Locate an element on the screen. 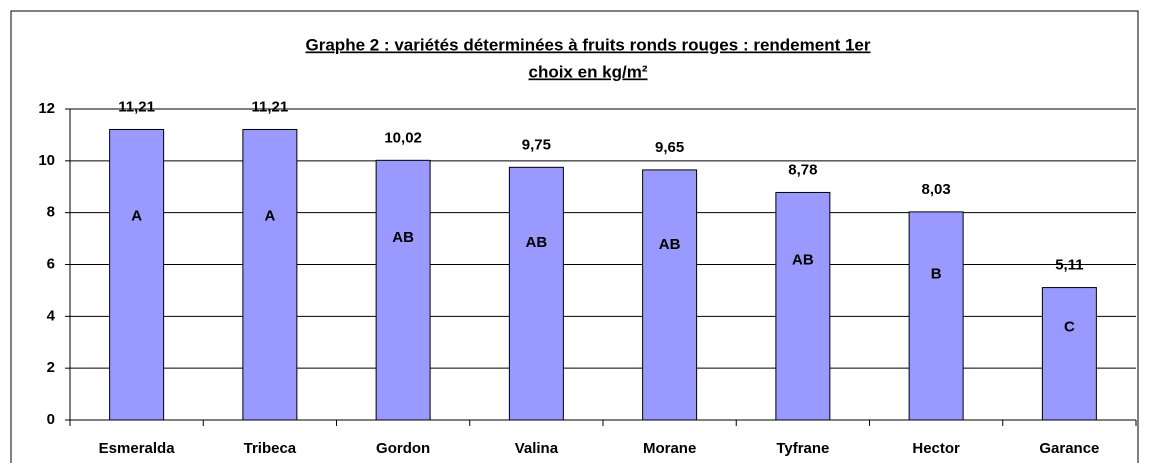 Image resolution: width=1149 pixels, height=463 pixels. y-tick-label: 2 is located at coordinates (51, 367).